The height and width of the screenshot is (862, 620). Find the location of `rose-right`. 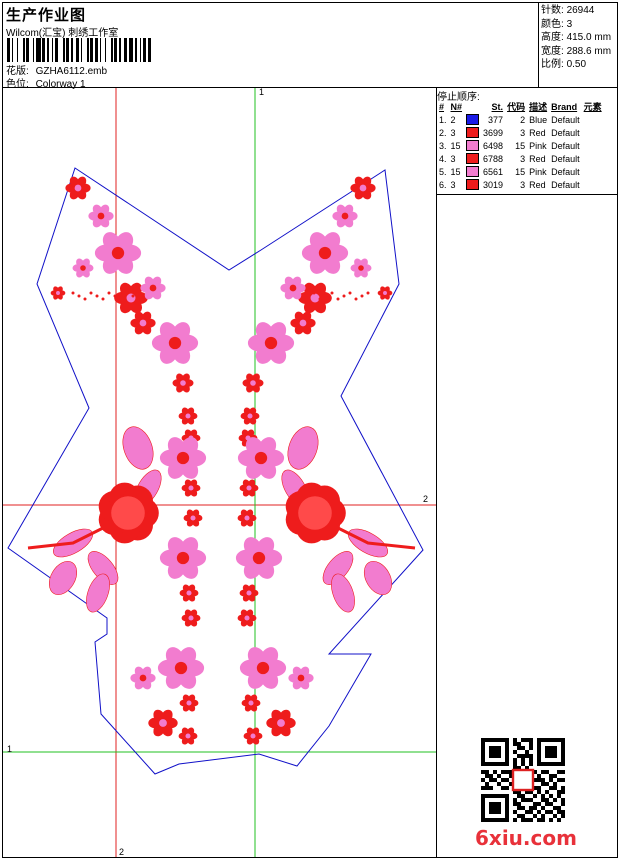

rose-right is located at coordinates (315, 513).